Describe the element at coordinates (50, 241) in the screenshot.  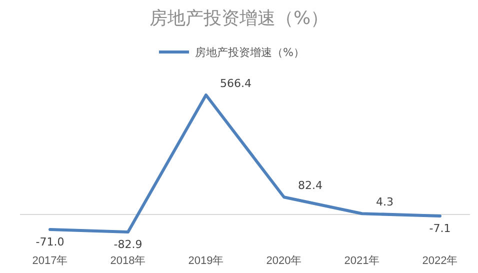
I see `data-label: -71.0` at that location.